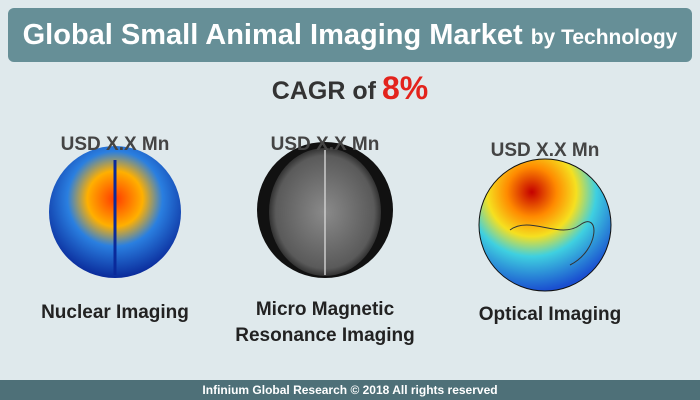  I want to click on label-line: Nuclear Imaging, so click(115, 312).